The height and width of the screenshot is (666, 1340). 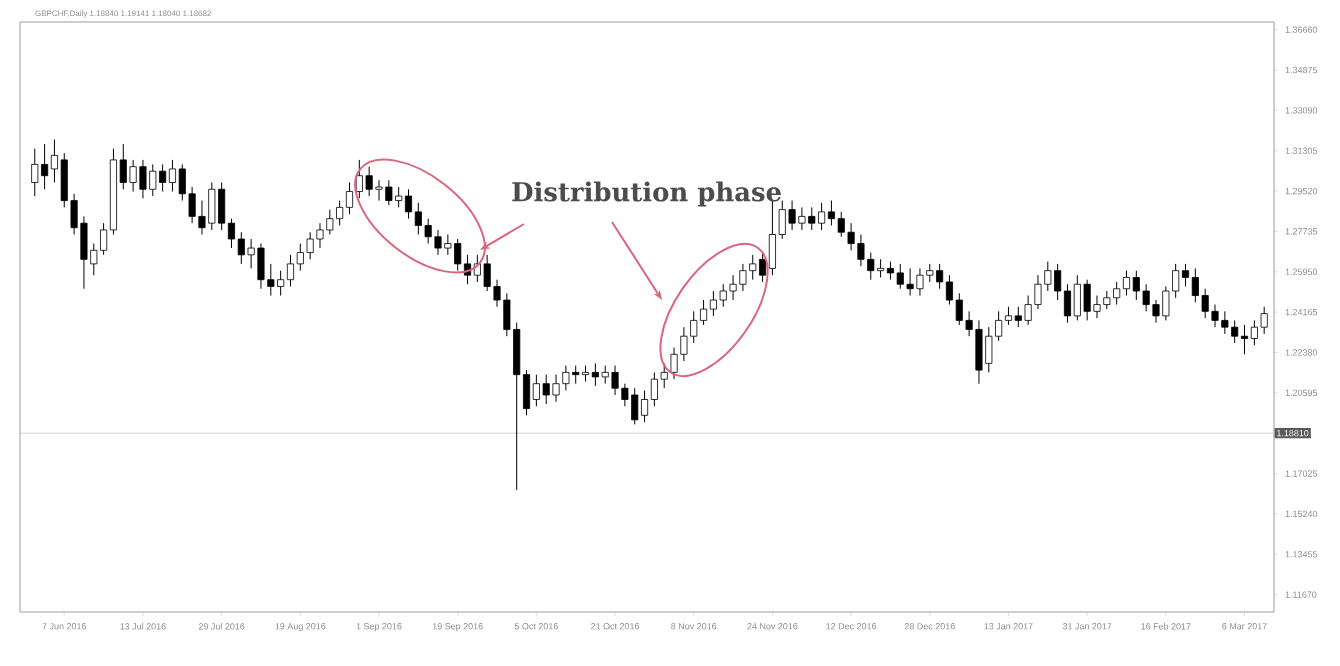 What do you see at coordinates (646, 194) in the screenshot?
I see `annotation: Distribution phase` at bounding box center [646, 194].